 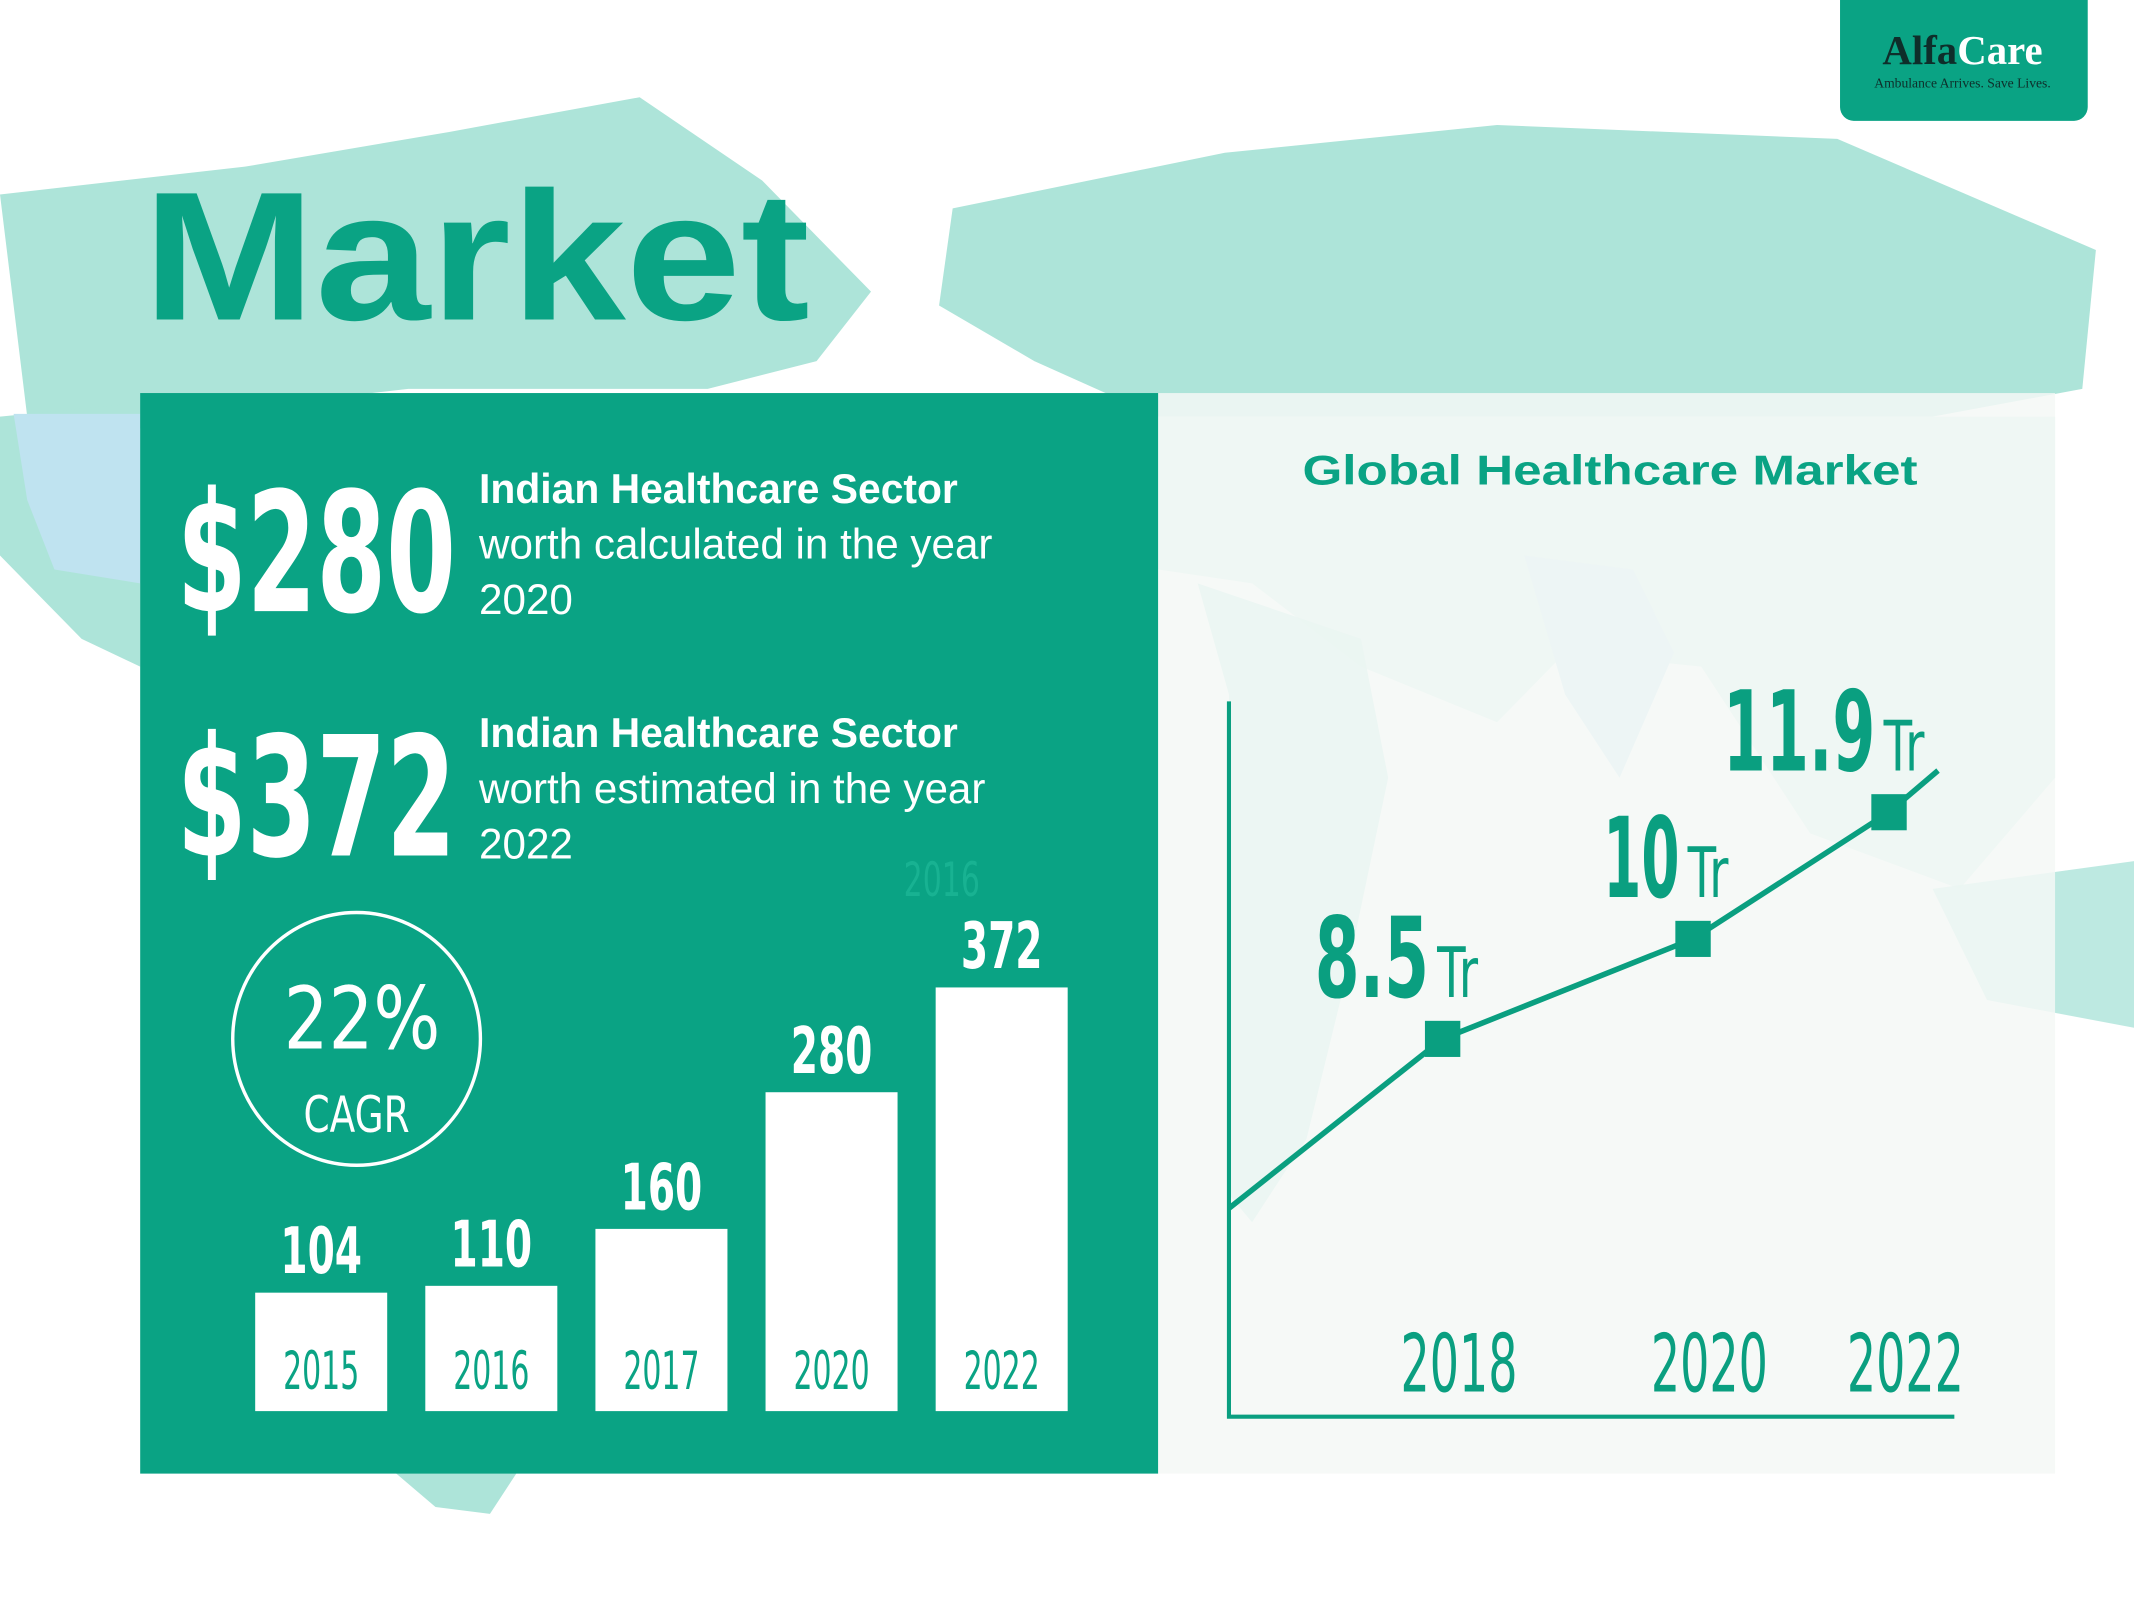 What do you see at coordinates (1962, 82) in the screenshot?
I see `logo-tagline: Ambulance Arrives. Save Lives.` at bounding box center [1962, 82].